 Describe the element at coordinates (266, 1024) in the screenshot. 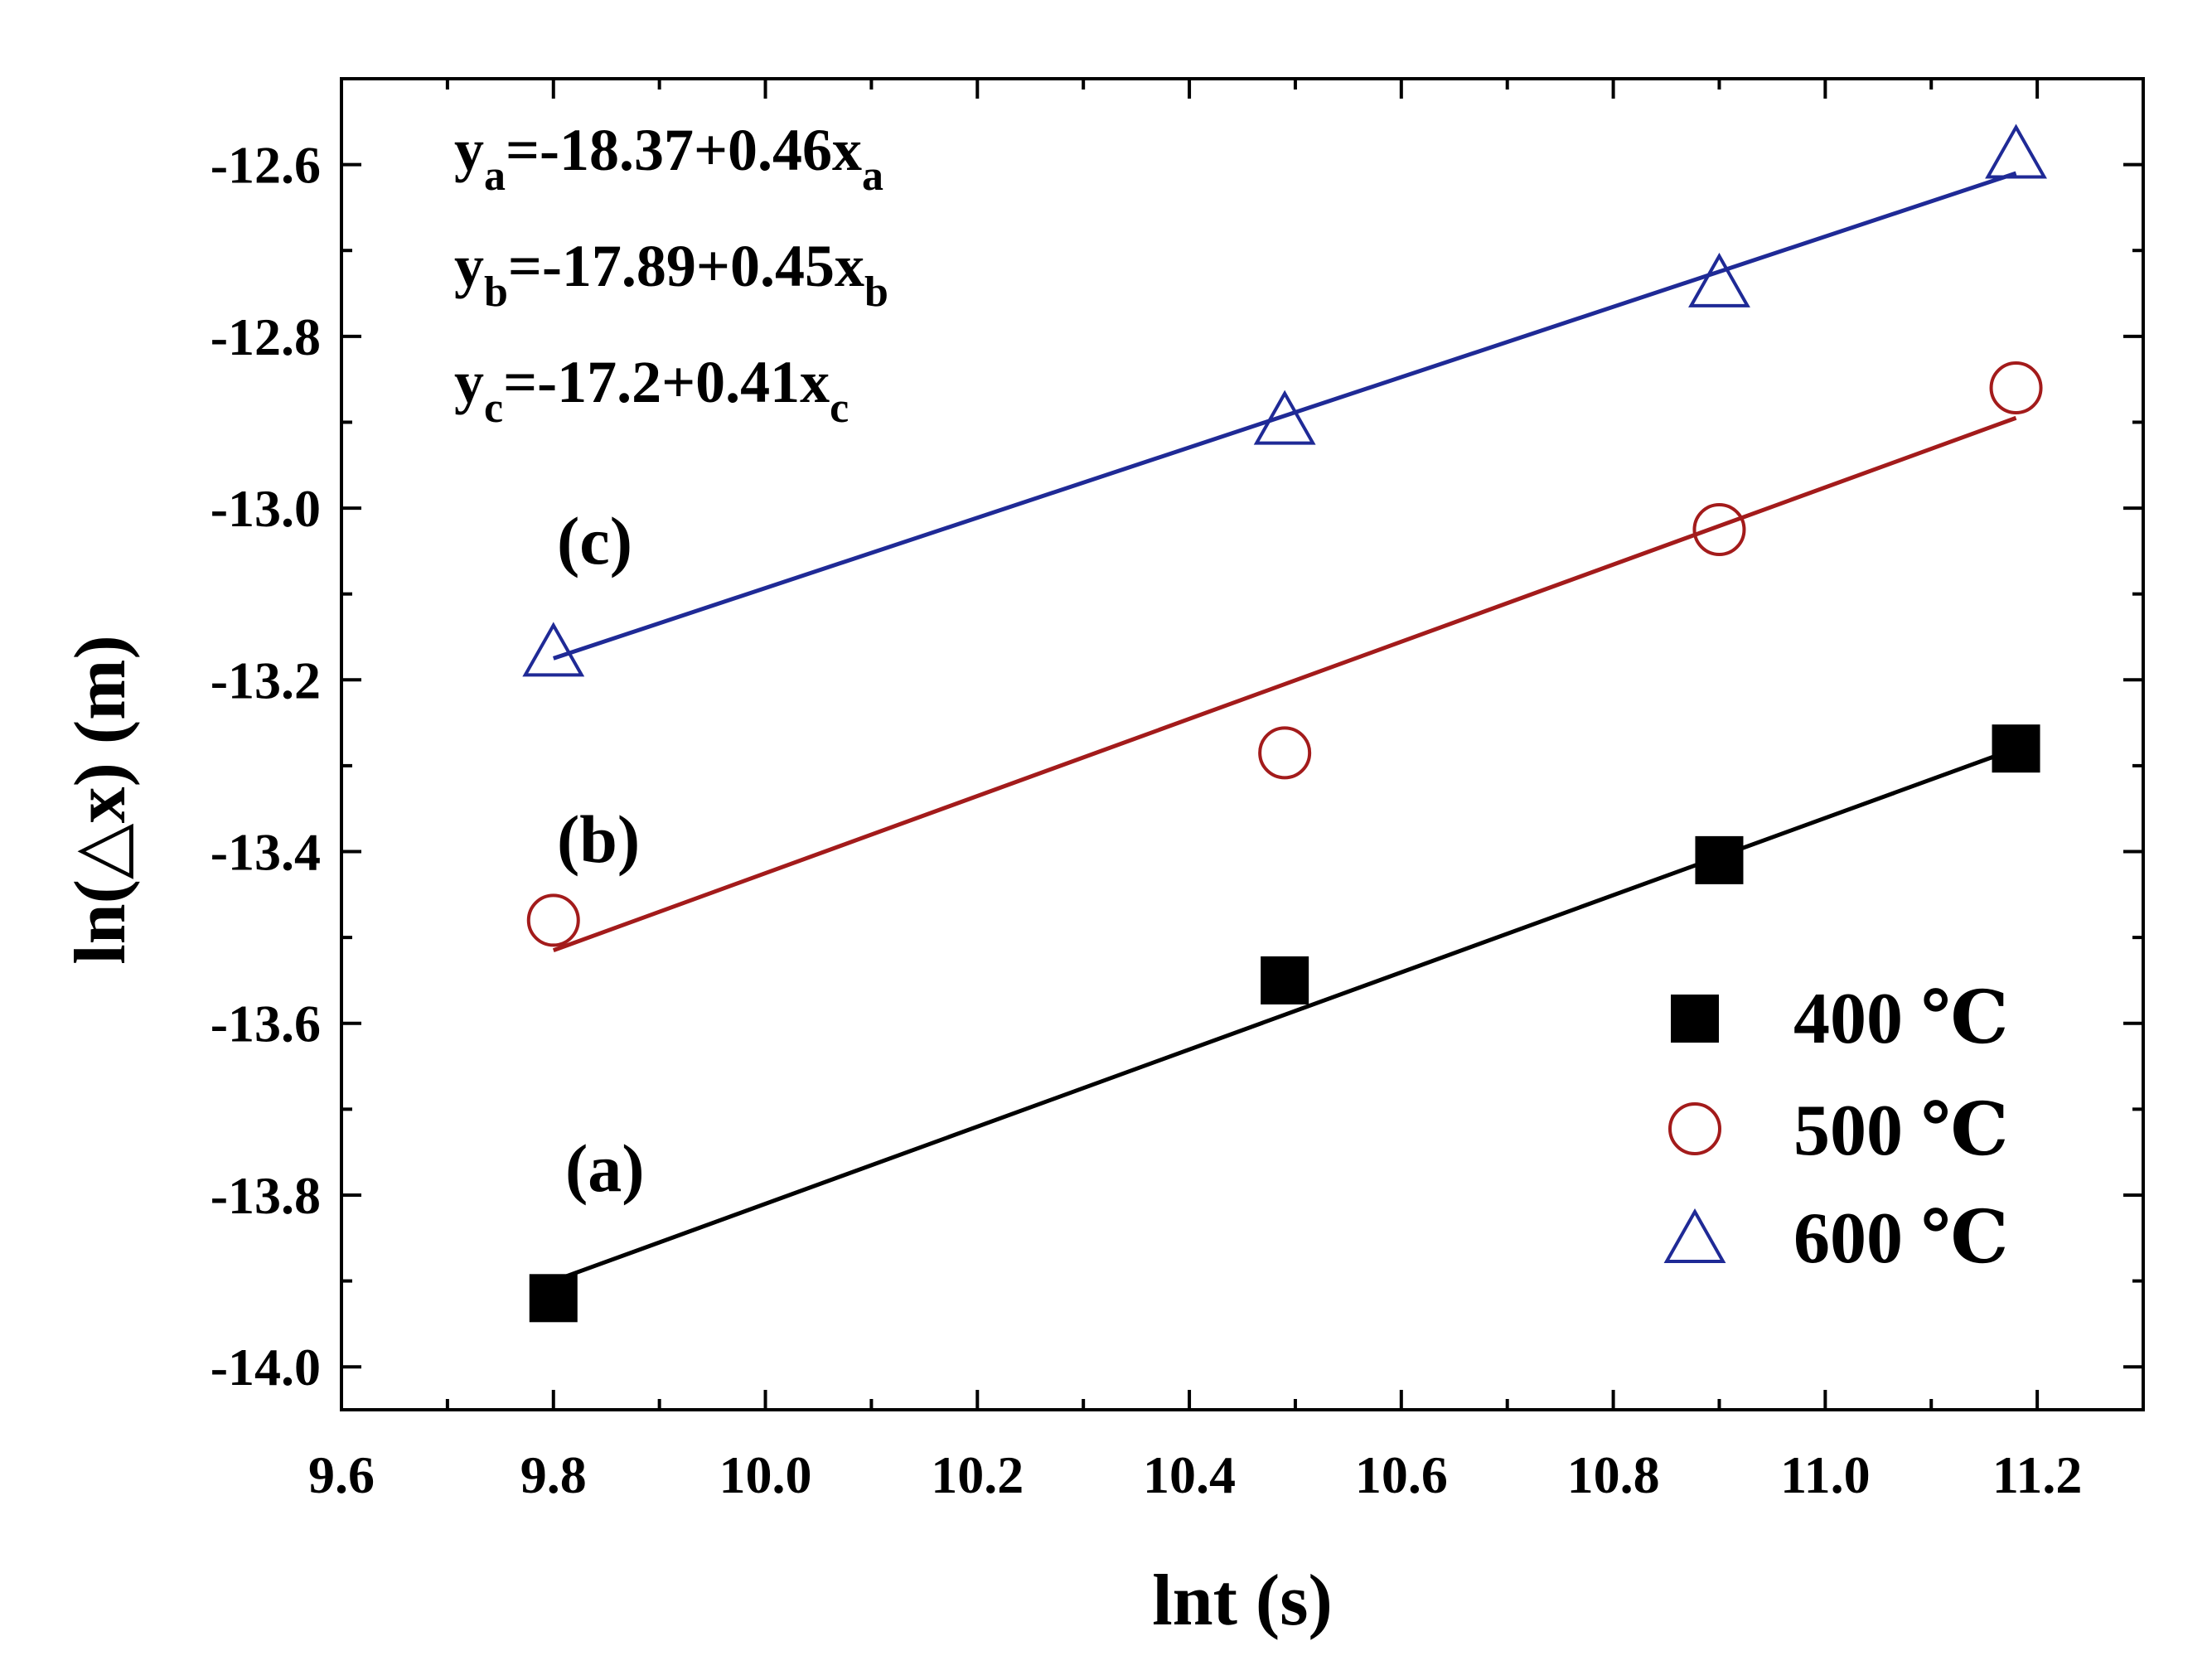

I see `y-tick-label: -13.6` at that location.